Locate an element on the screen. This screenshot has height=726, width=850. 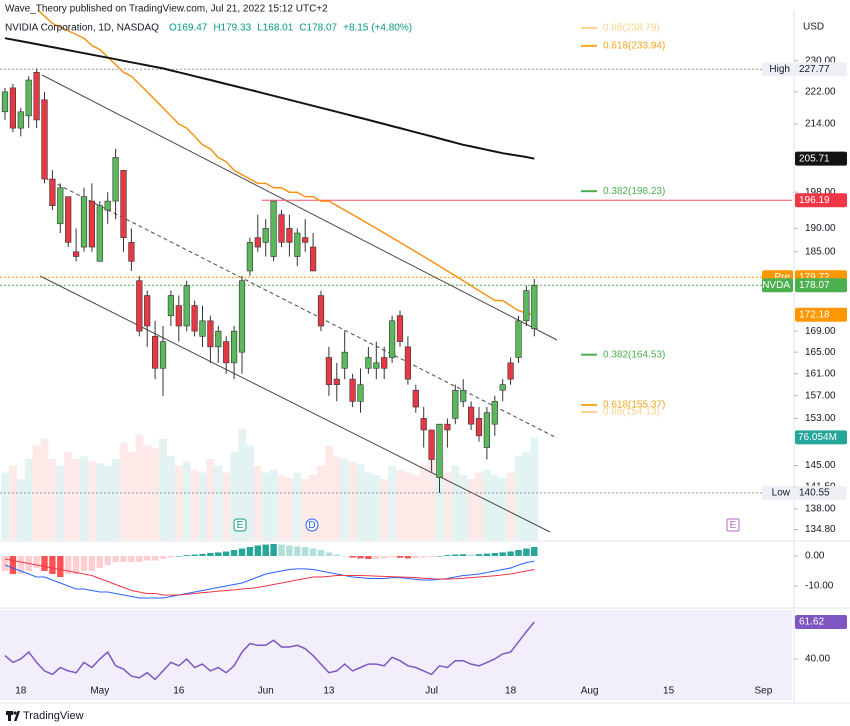
price-badge is located at coordinates (821, 492).